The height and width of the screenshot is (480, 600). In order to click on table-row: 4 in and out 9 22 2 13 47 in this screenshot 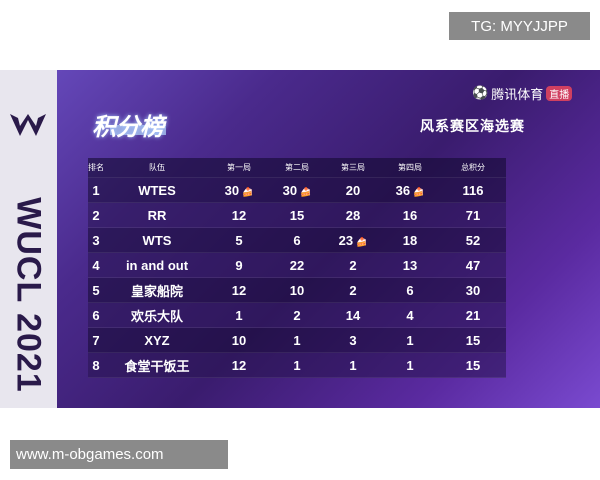, I will do `click(297, 265)`.